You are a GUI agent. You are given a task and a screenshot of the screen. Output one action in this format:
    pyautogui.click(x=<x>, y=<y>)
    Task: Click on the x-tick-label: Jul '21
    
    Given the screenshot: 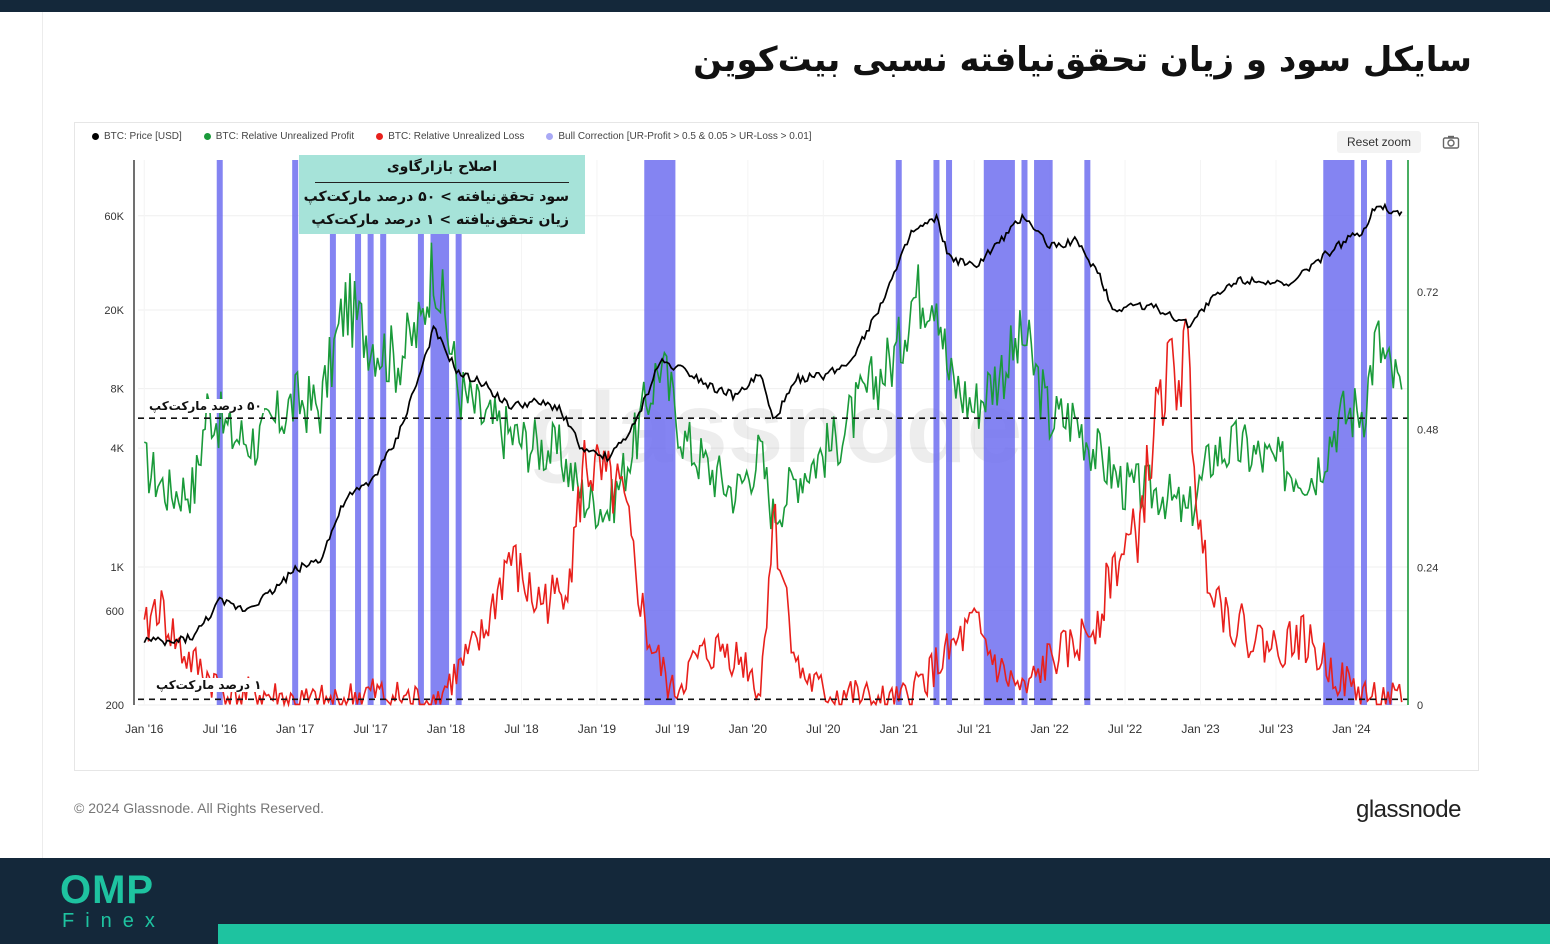 What is the action you would take?
    pyautogui.click(x=974, y=729)
    